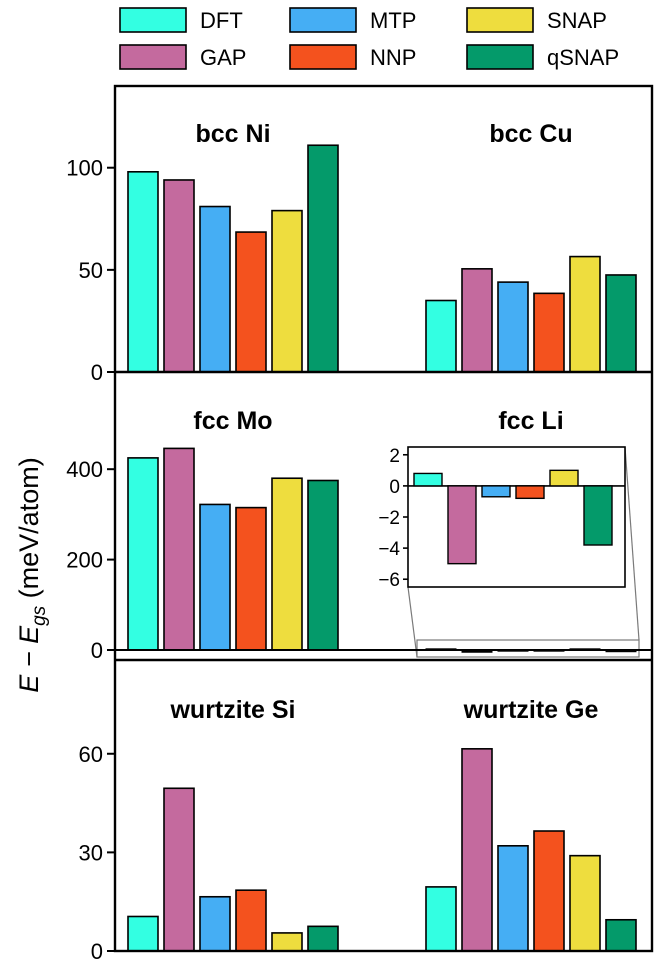 This screenshot has height=978, width=664. What do you see at coordinates (143, 554) in the screenshot?
I see `bar-fcc-mo-dft` at bounding box center [143, 554].